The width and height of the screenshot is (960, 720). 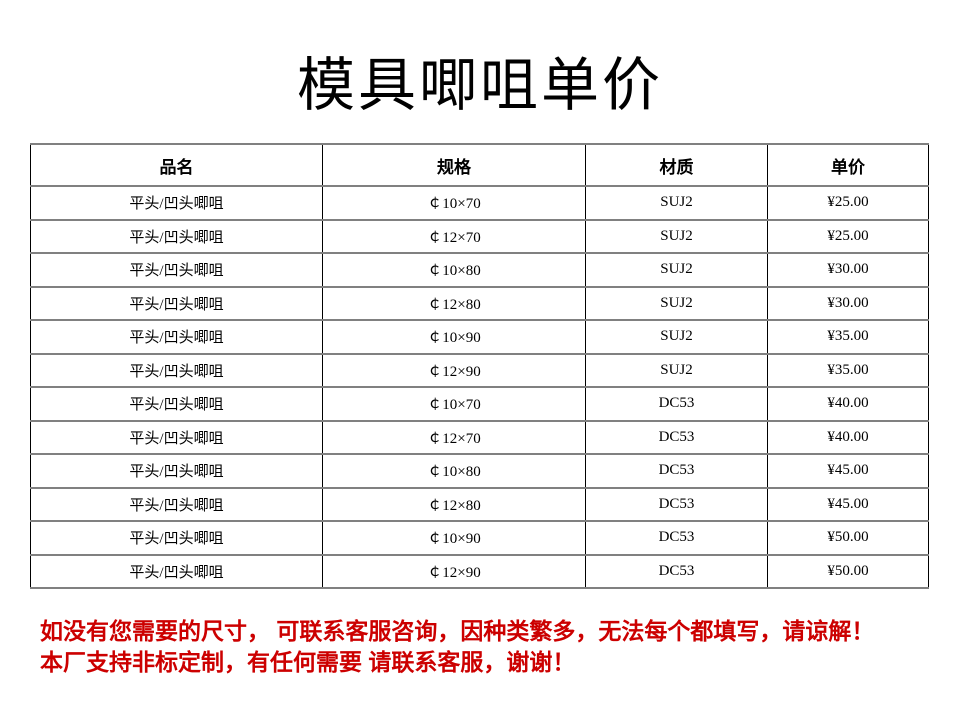 I want to click on table-row: 平头/凹头唧咀 ￠10×70 SUJ2 ¥25.00, so click(x=479, y=203).